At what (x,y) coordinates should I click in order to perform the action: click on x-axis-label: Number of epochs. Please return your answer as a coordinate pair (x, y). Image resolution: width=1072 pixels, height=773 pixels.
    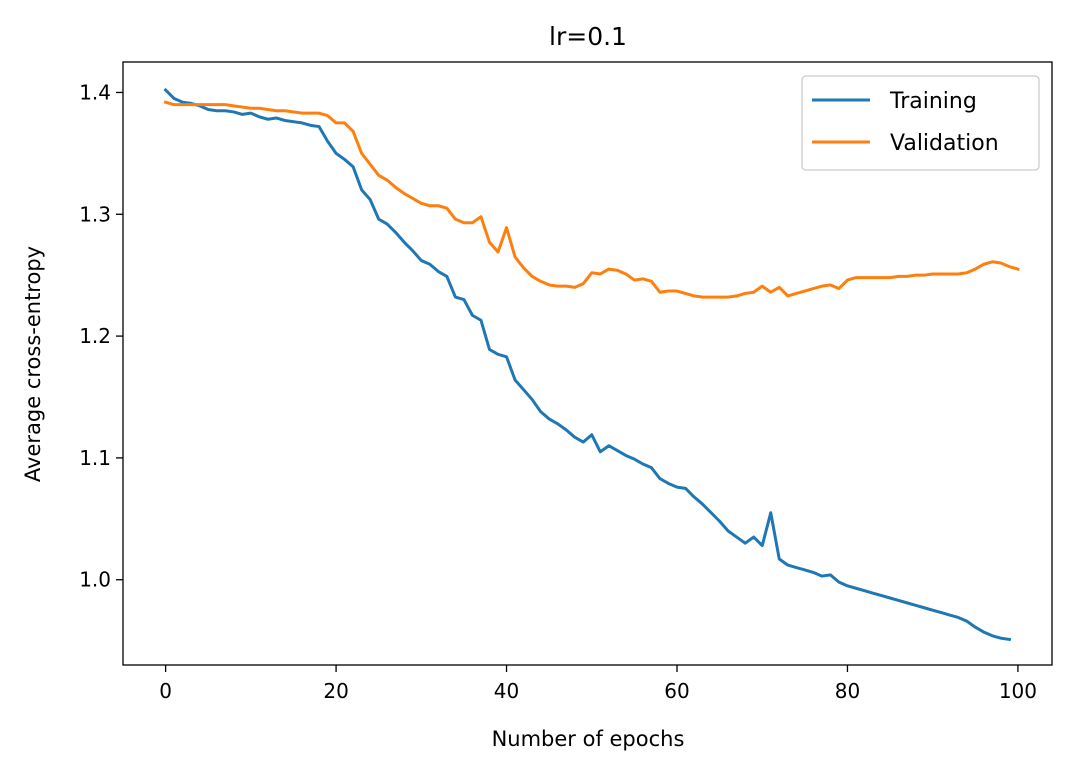
    Looking at the image, I should click on (588, 739).